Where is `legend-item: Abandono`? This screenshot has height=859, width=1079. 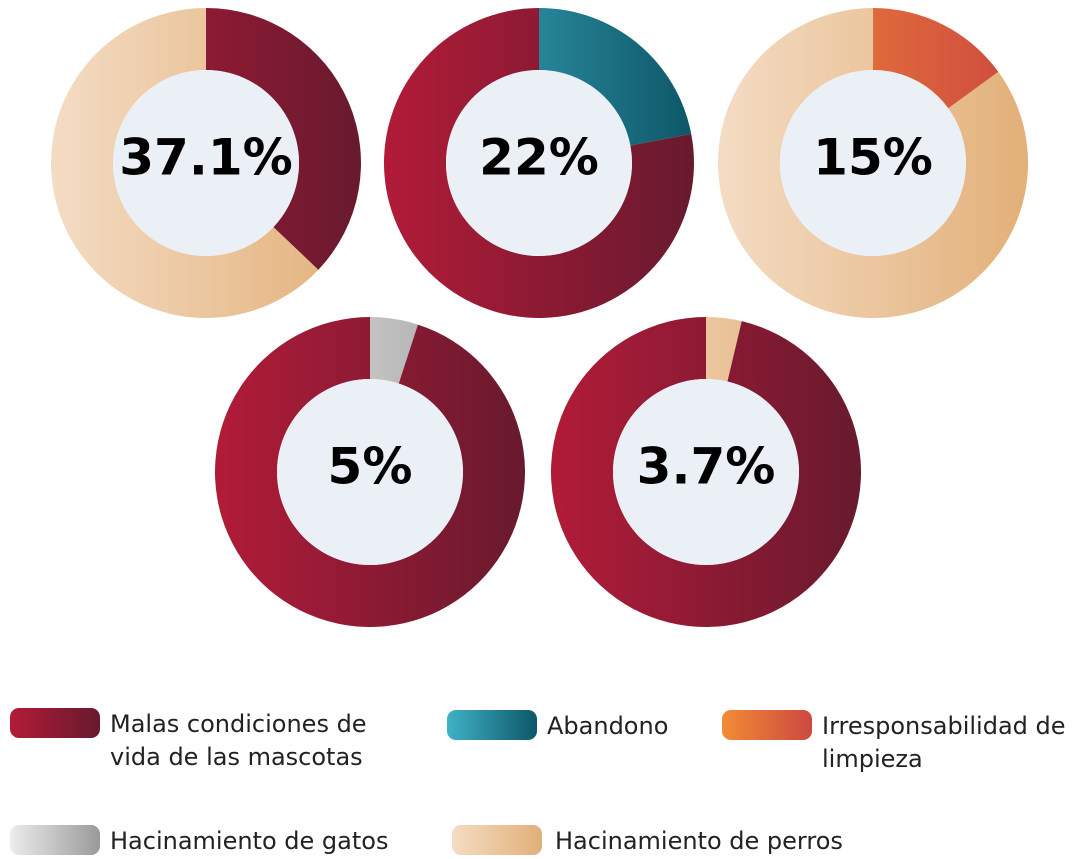 legend-item: Abandono is located at coordinates (577, 726).